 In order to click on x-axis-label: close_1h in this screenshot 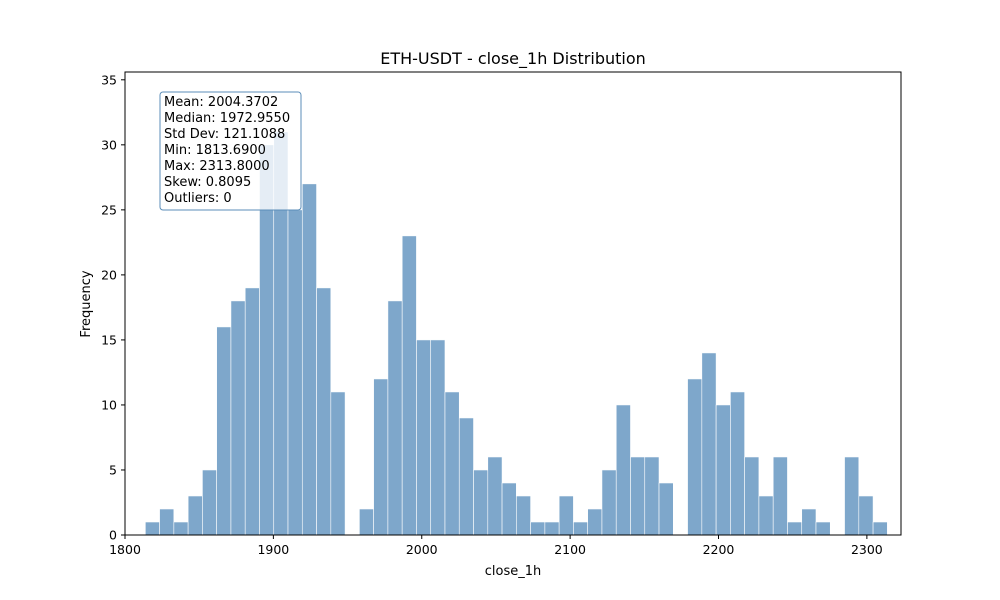, I will do `click(513, 571)`.